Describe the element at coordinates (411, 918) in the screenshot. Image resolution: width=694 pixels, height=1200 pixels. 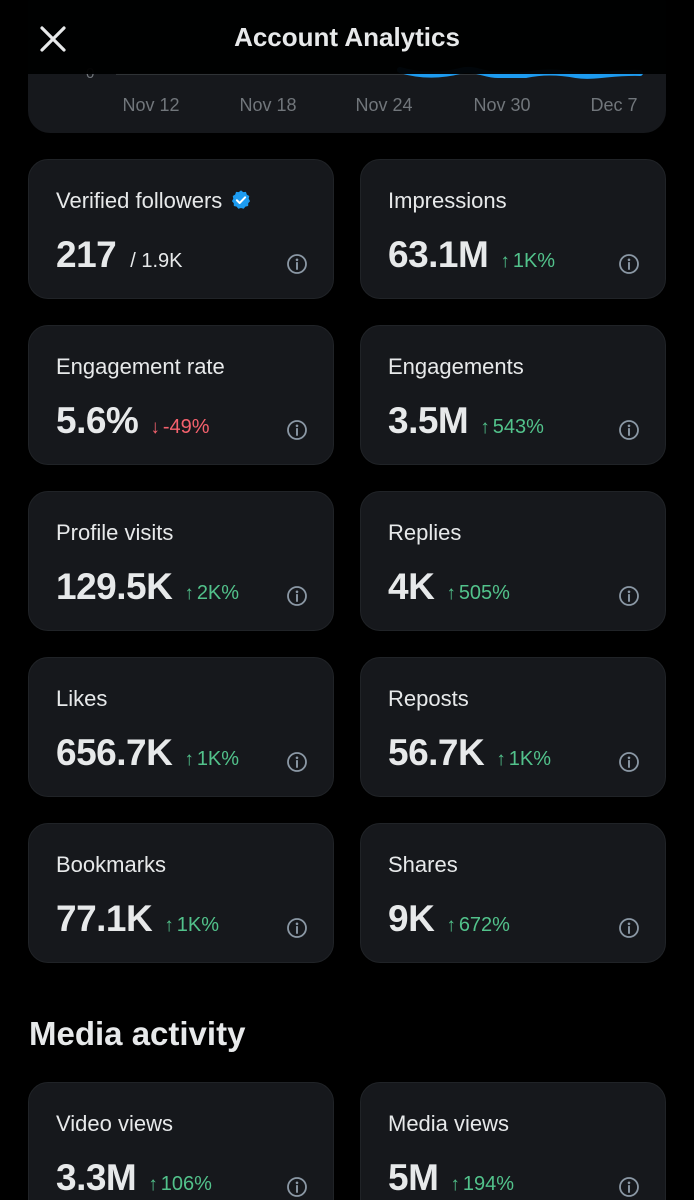
I see `metric-value-text: 9K` at that location.